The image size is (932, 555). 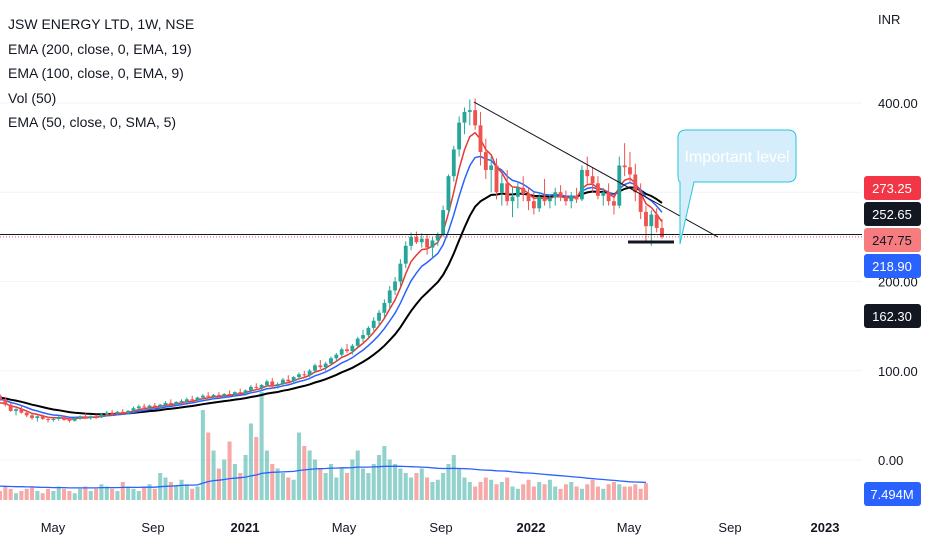 What do you see at coordinates (898, 371) in the screenshot?
I see `y-tick-label: 100.00` at bounding box center [898, 371].